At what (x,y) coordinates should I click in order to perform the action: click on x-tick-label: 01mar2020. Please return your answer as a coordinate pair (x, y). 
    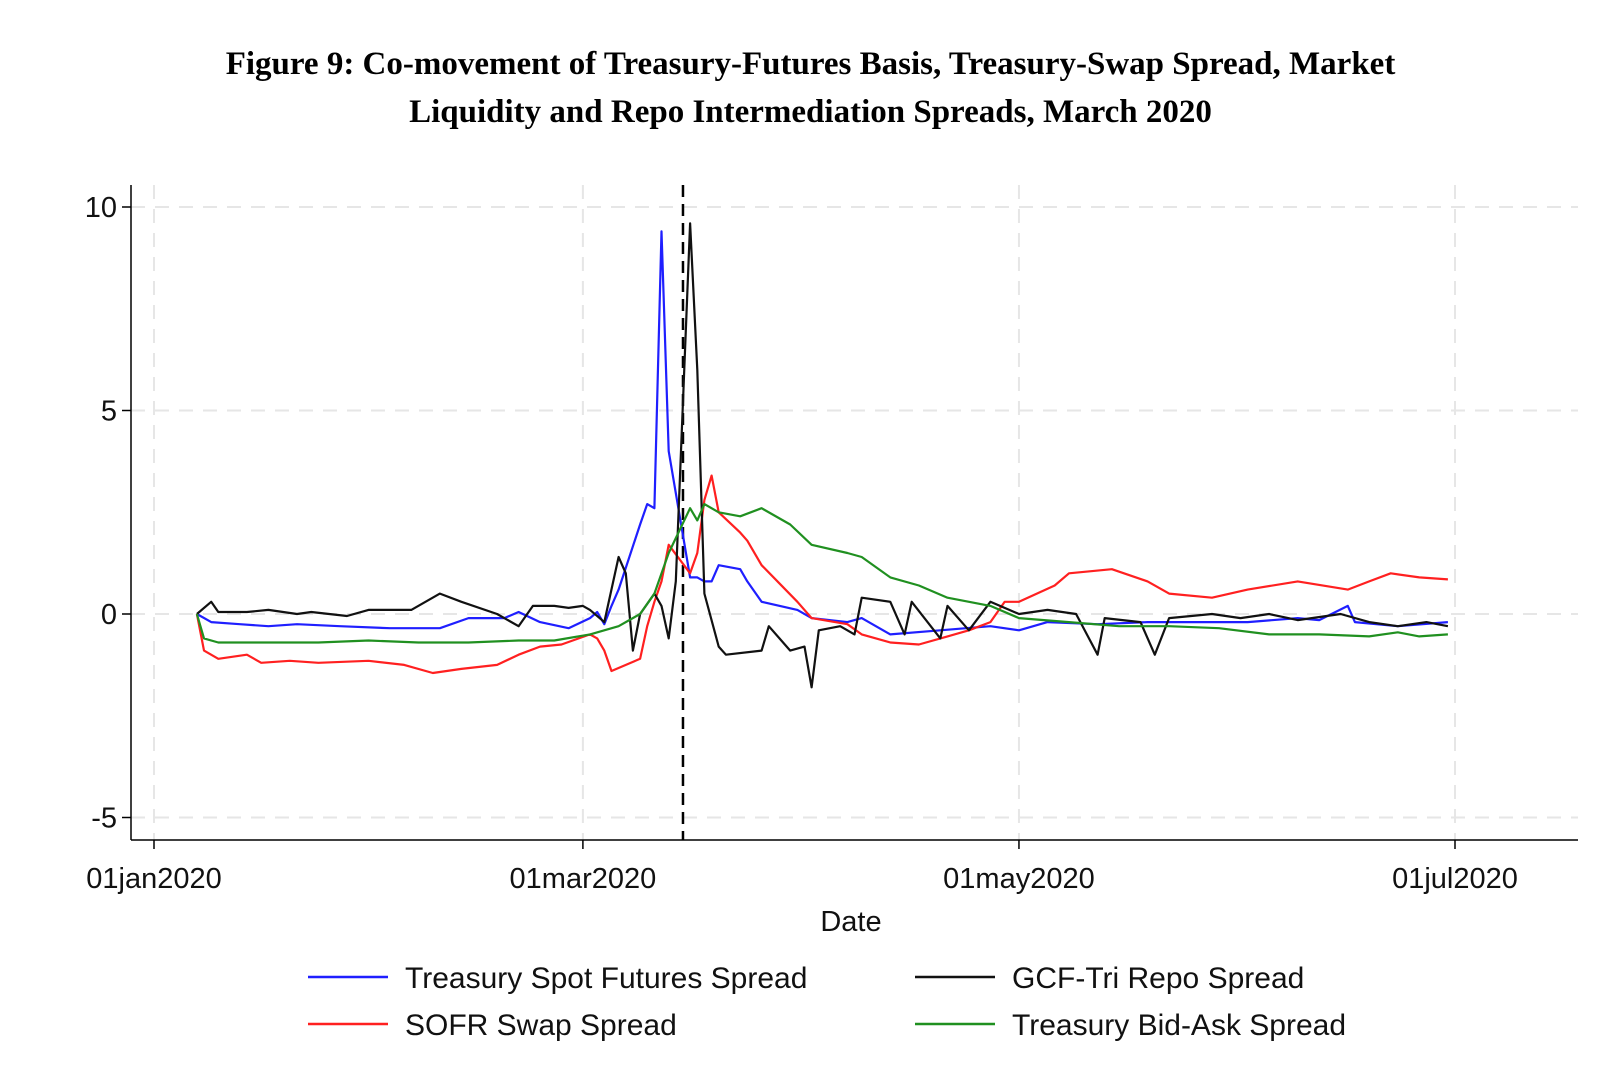
    Looking at the image, I should click on (583, 879).